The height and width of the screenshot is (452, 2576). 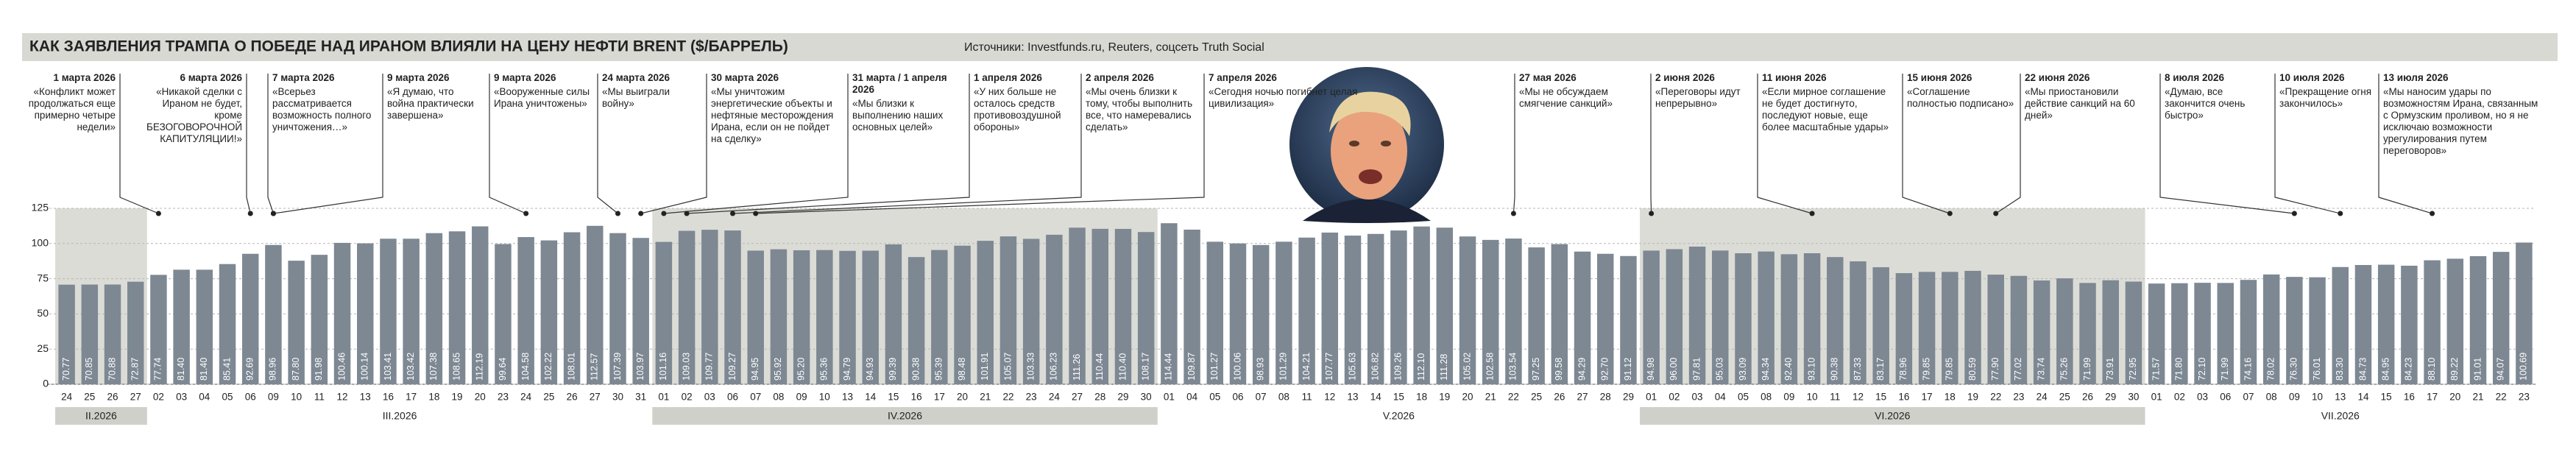 I want to click on value-label: 109.87, so click(x=1191, y=367).